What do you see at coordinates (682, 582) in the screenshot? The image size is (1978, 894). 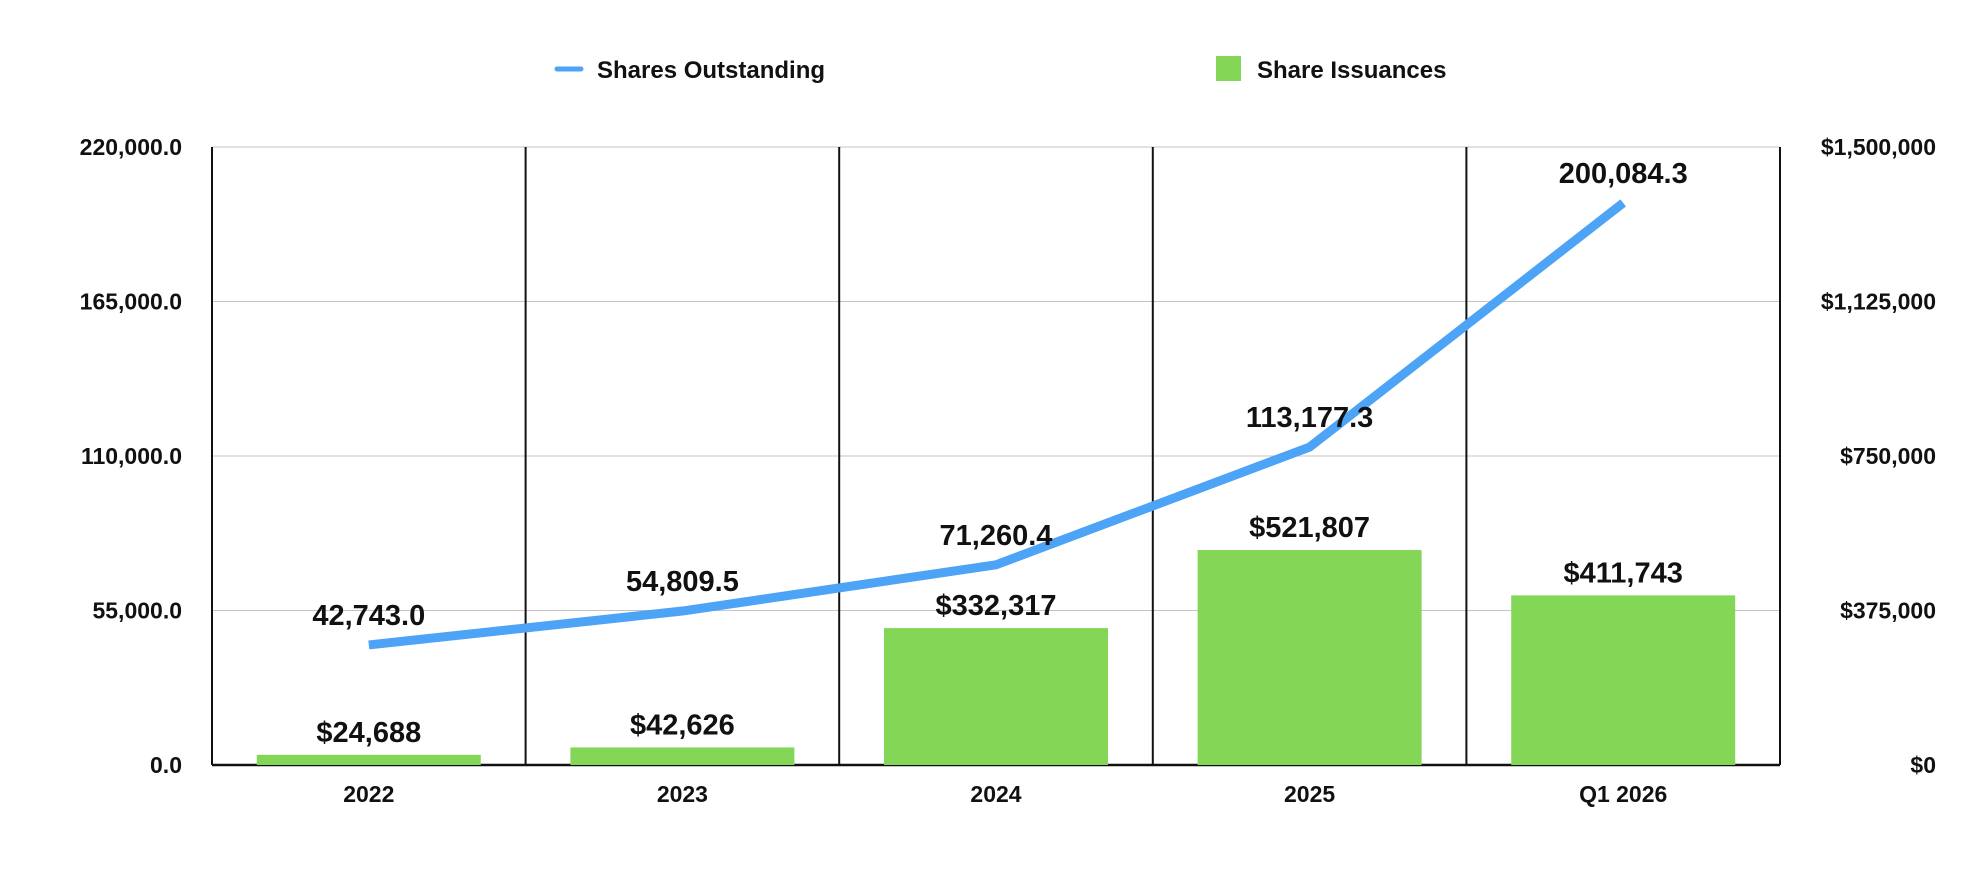 I see `line-data-label: 54,809.5` at bounding box center [682, 582].